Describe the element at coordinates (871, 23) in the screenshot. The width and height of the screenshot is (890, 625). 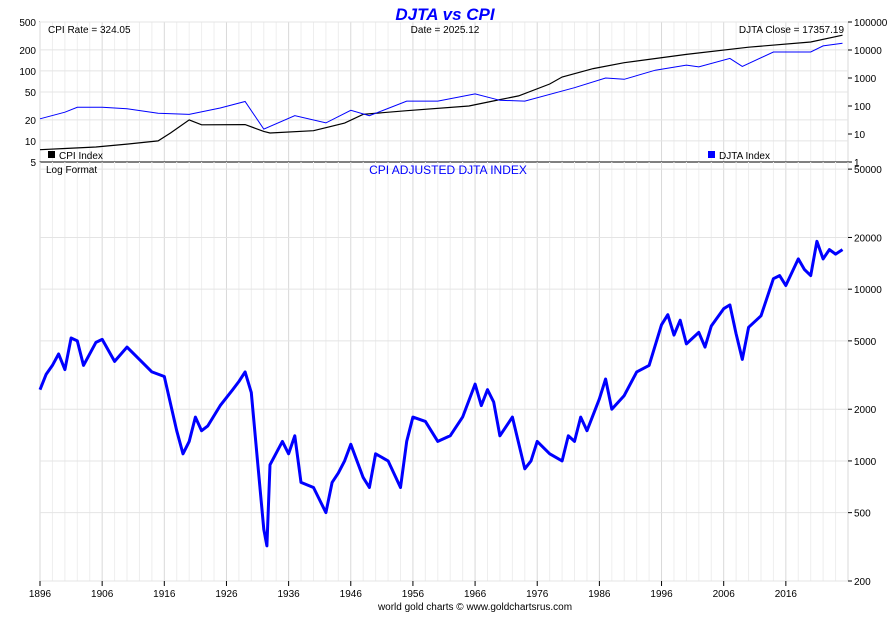
I see `right-tick-label: 100000` at that location.